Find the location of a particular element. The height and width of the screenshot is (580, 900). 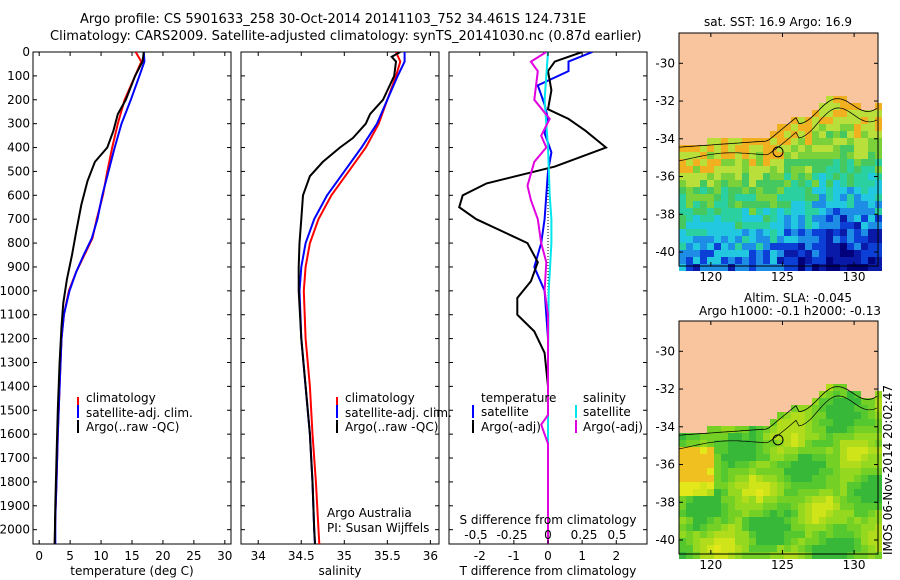

s-tick-label: 0 is located at coordinates (548, 535).